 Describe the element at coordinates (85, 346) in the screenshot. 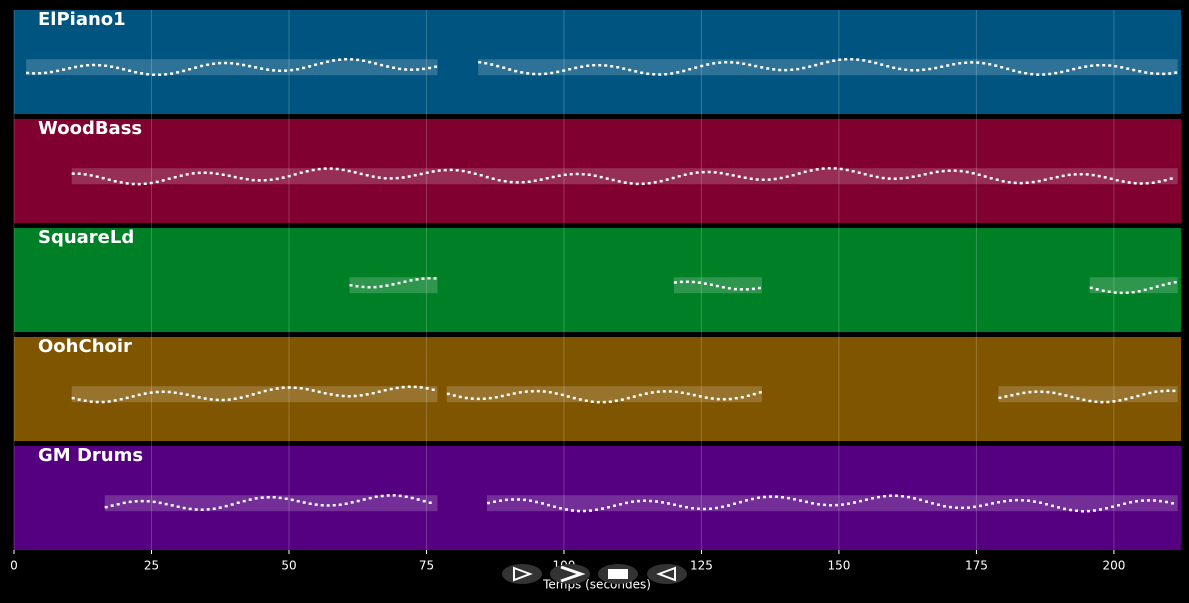

I see `track-name: OohChoir` at that location.